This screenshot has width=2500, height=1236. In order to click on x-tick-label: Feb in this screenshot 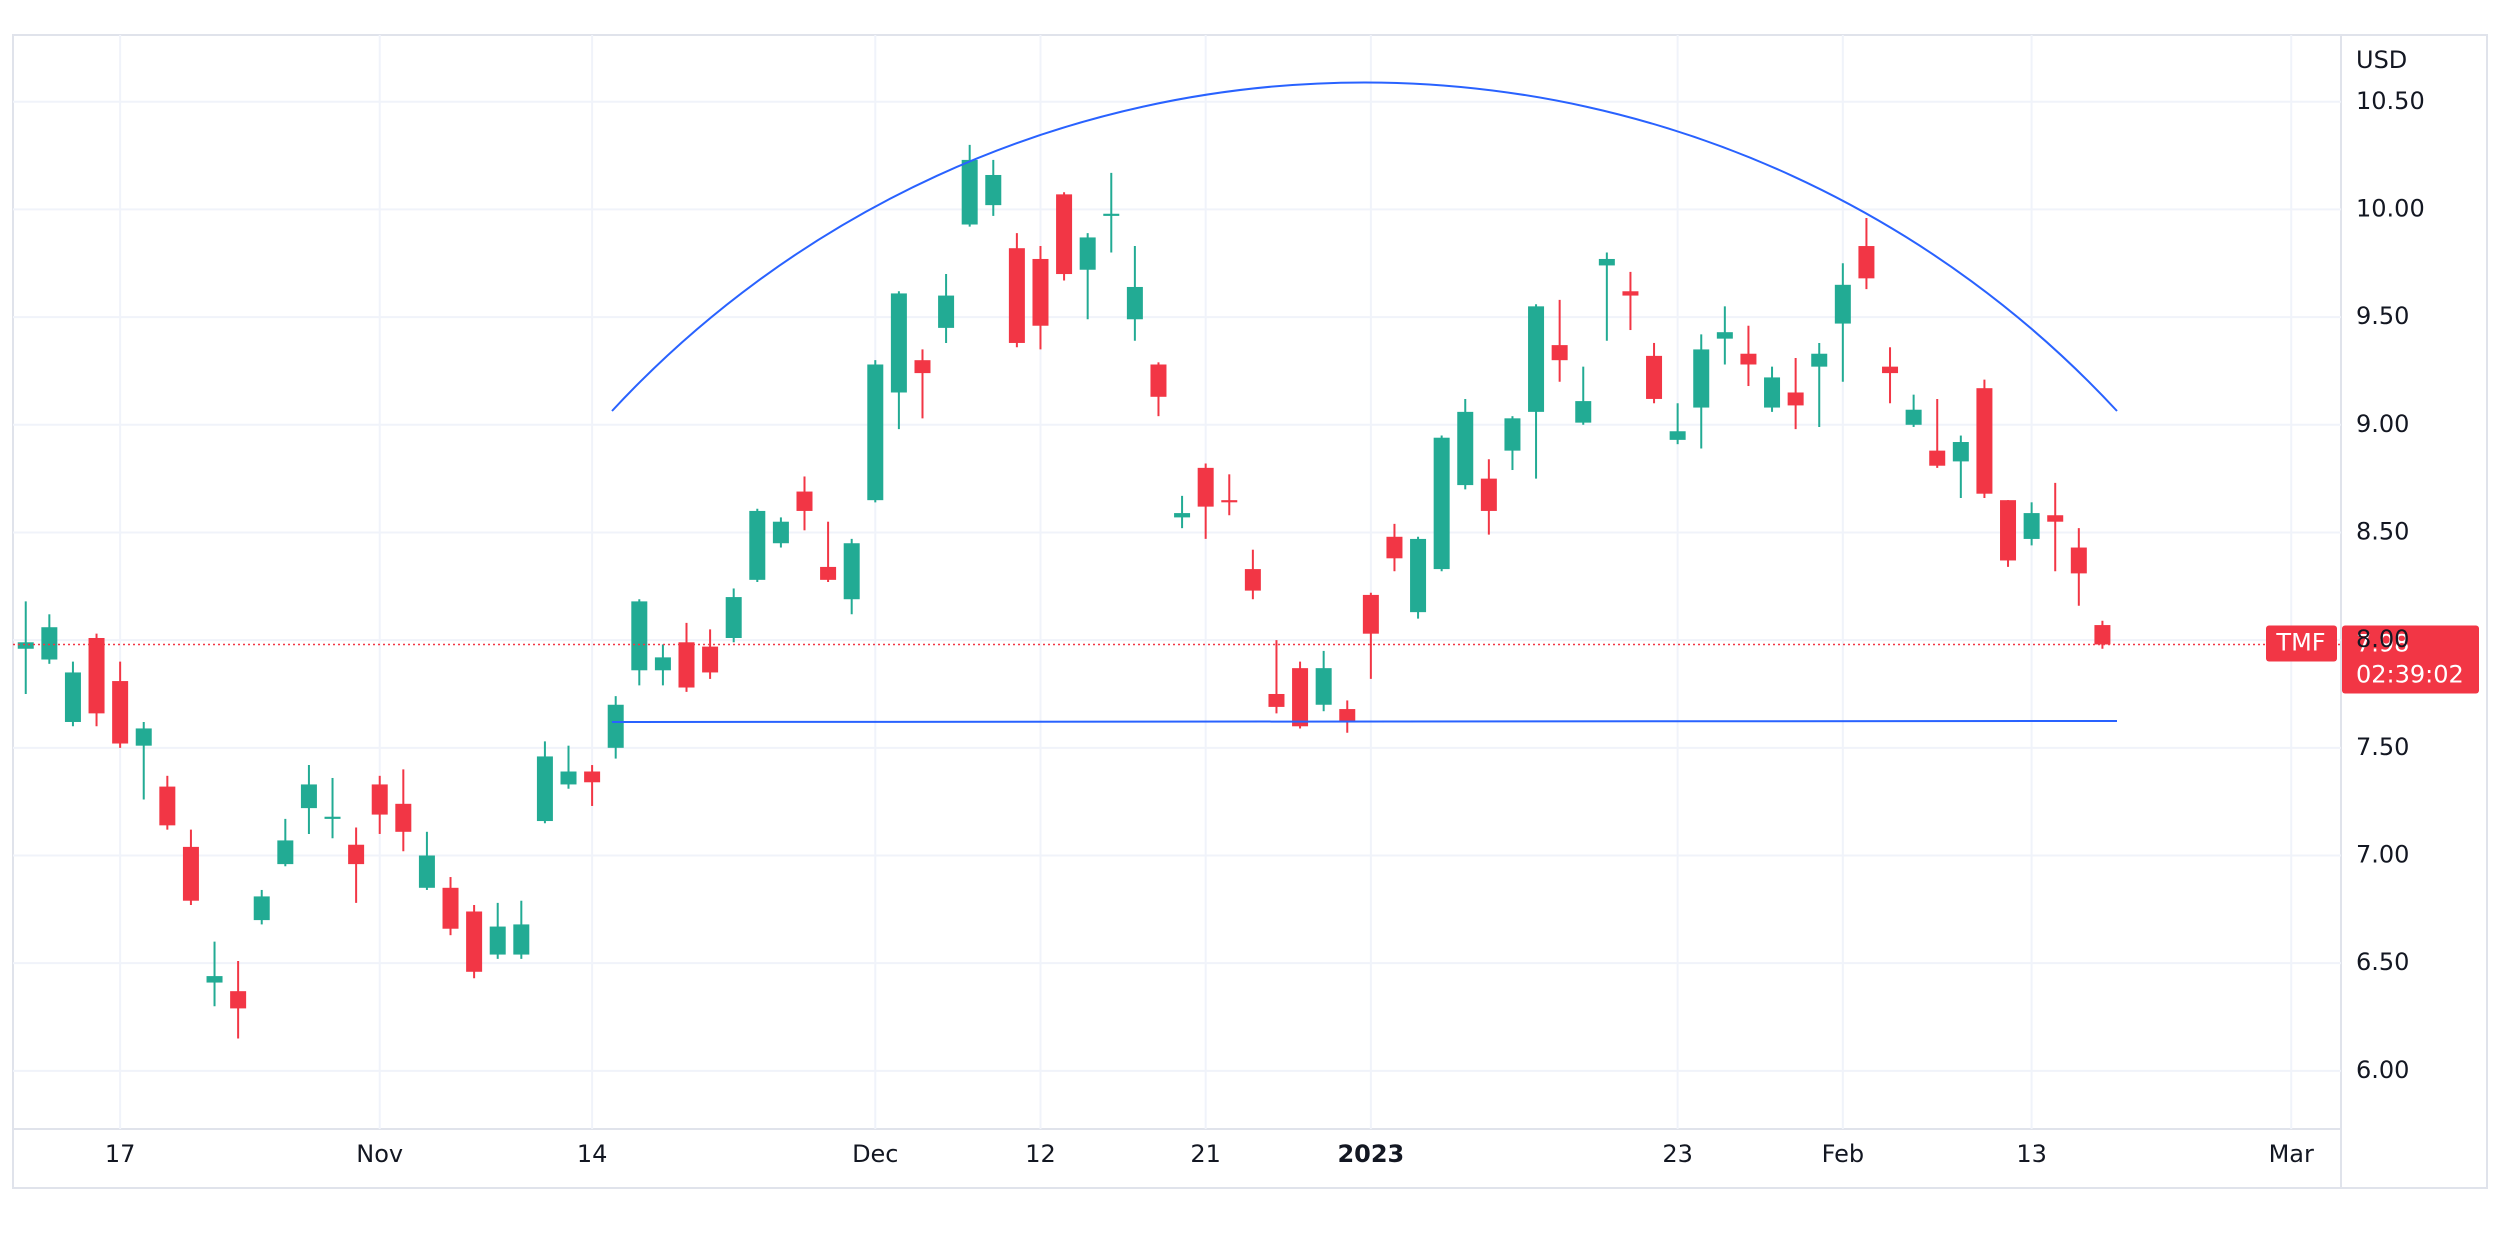, I will do `click(1843, 1154)`.